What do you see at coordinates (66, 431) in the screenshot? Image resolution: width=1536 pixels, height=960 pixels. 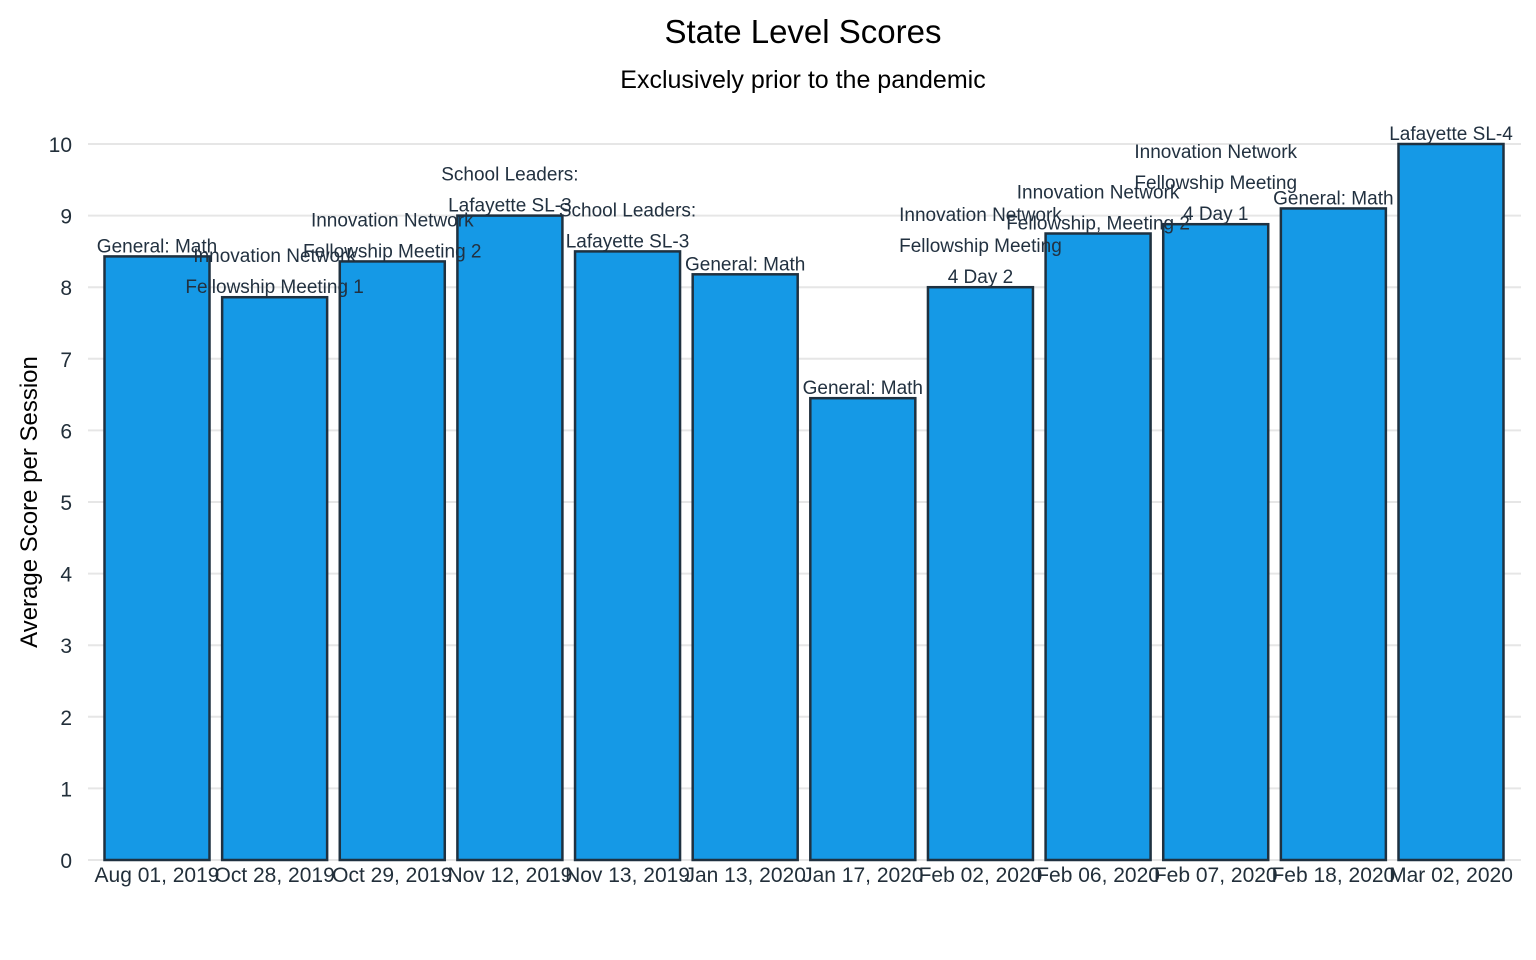 I see `y-tick-label: 6` at bounding box center [66, 431].